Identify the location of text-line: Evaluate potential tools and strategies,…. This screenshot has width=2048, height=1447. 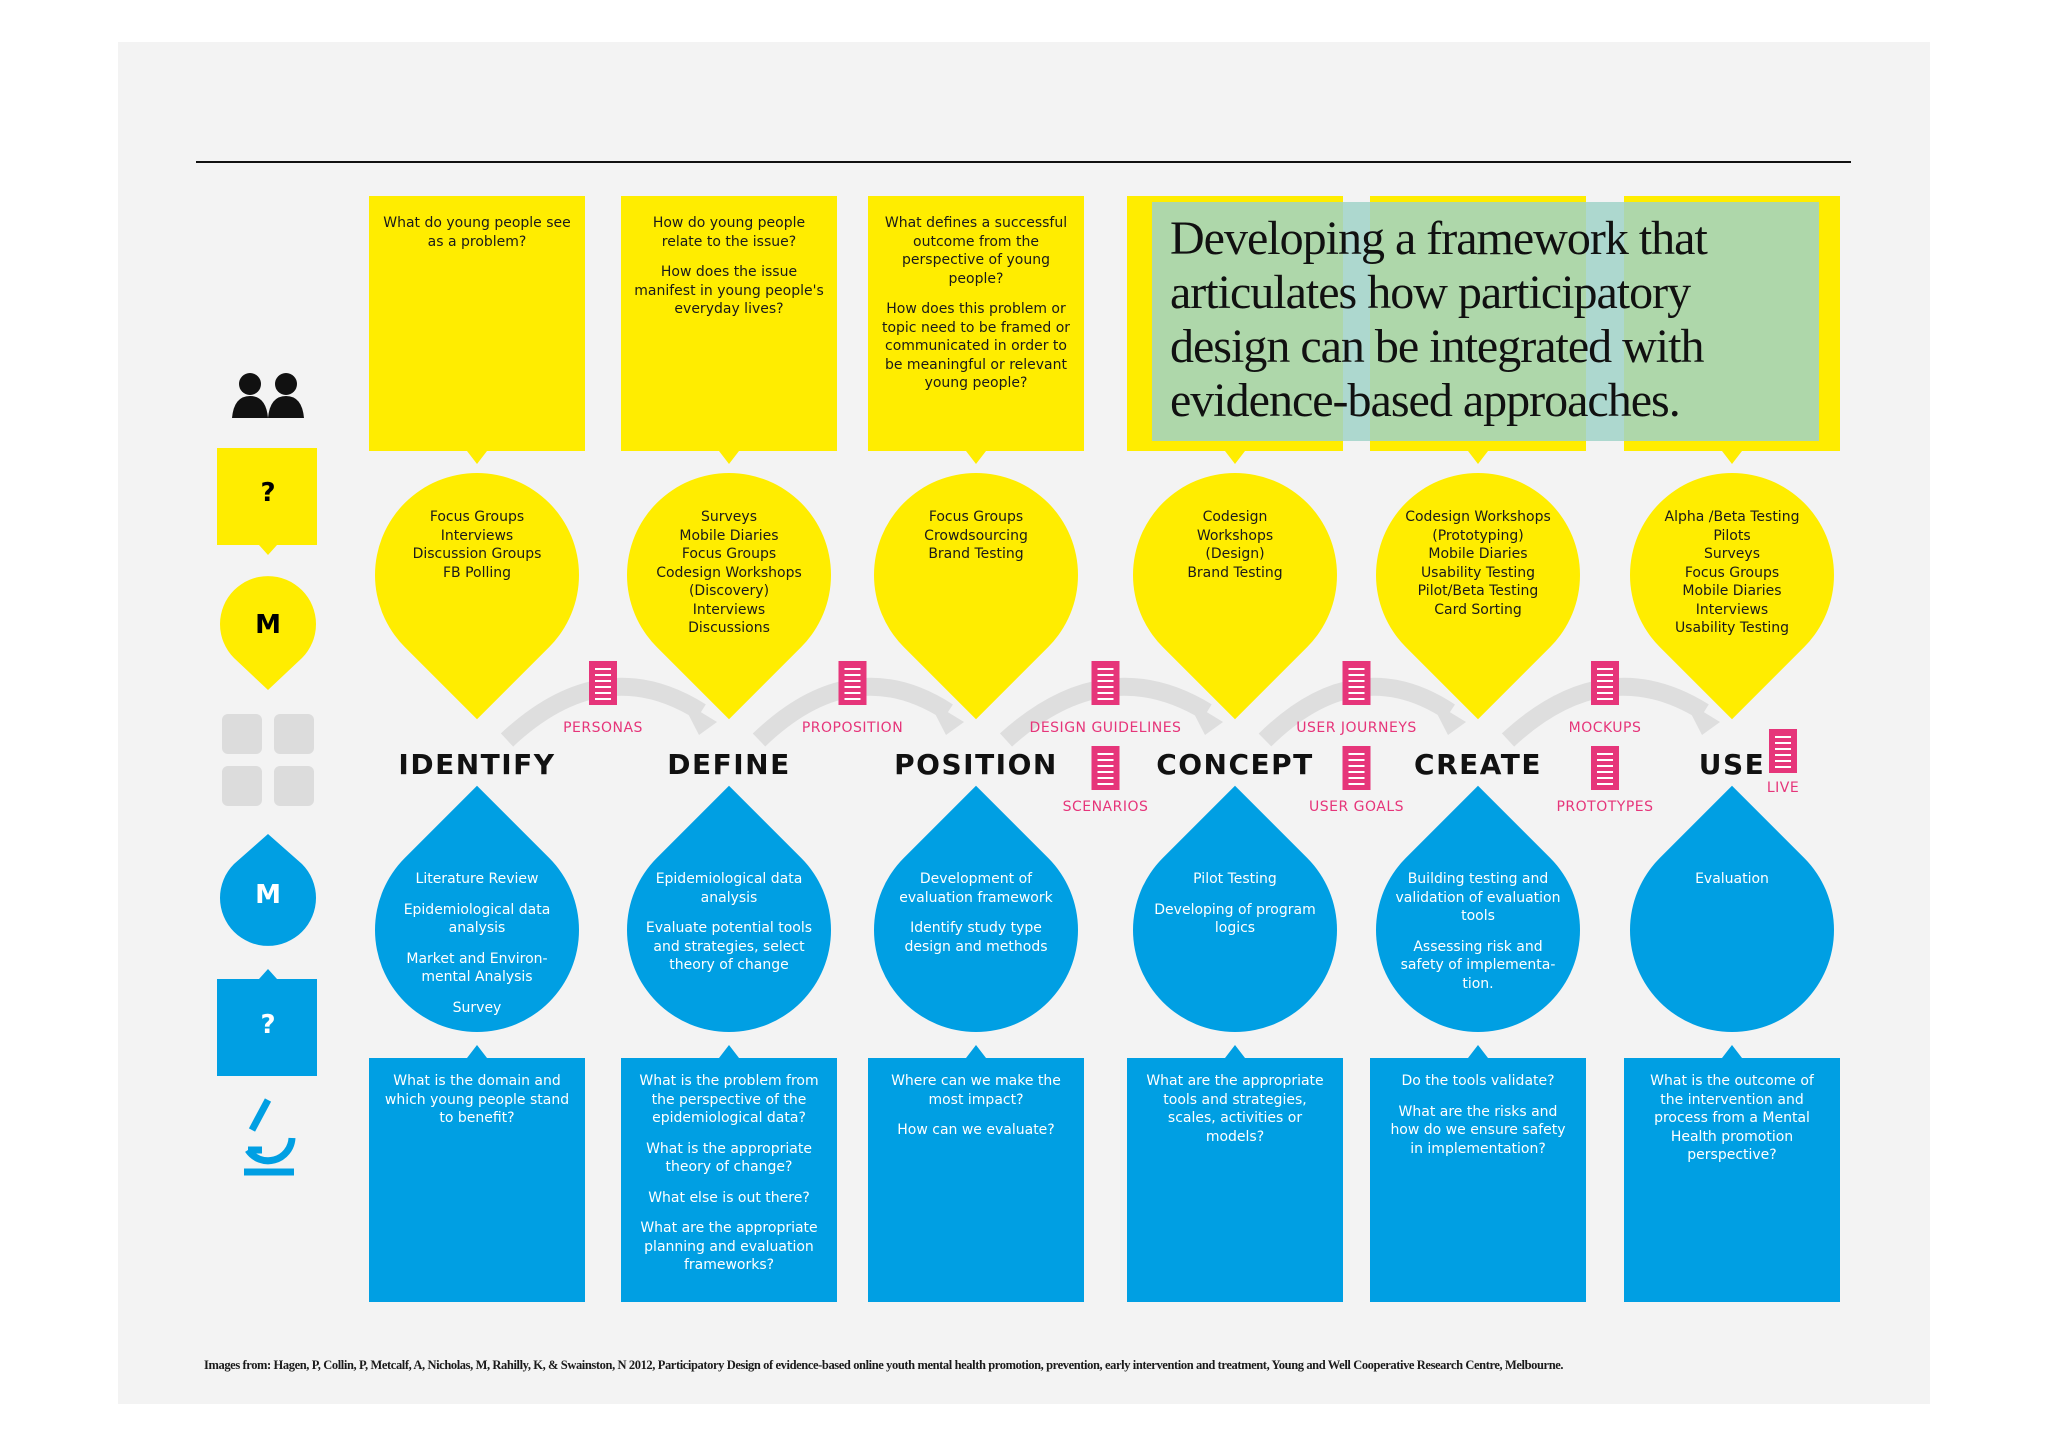
(729, 946).